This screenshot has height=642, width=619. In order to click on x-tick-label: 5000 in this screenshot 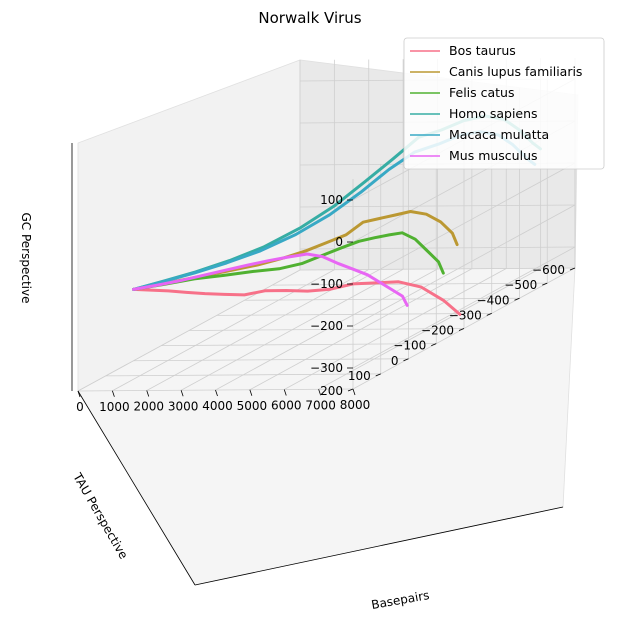, I will do `click(252, 406)`.